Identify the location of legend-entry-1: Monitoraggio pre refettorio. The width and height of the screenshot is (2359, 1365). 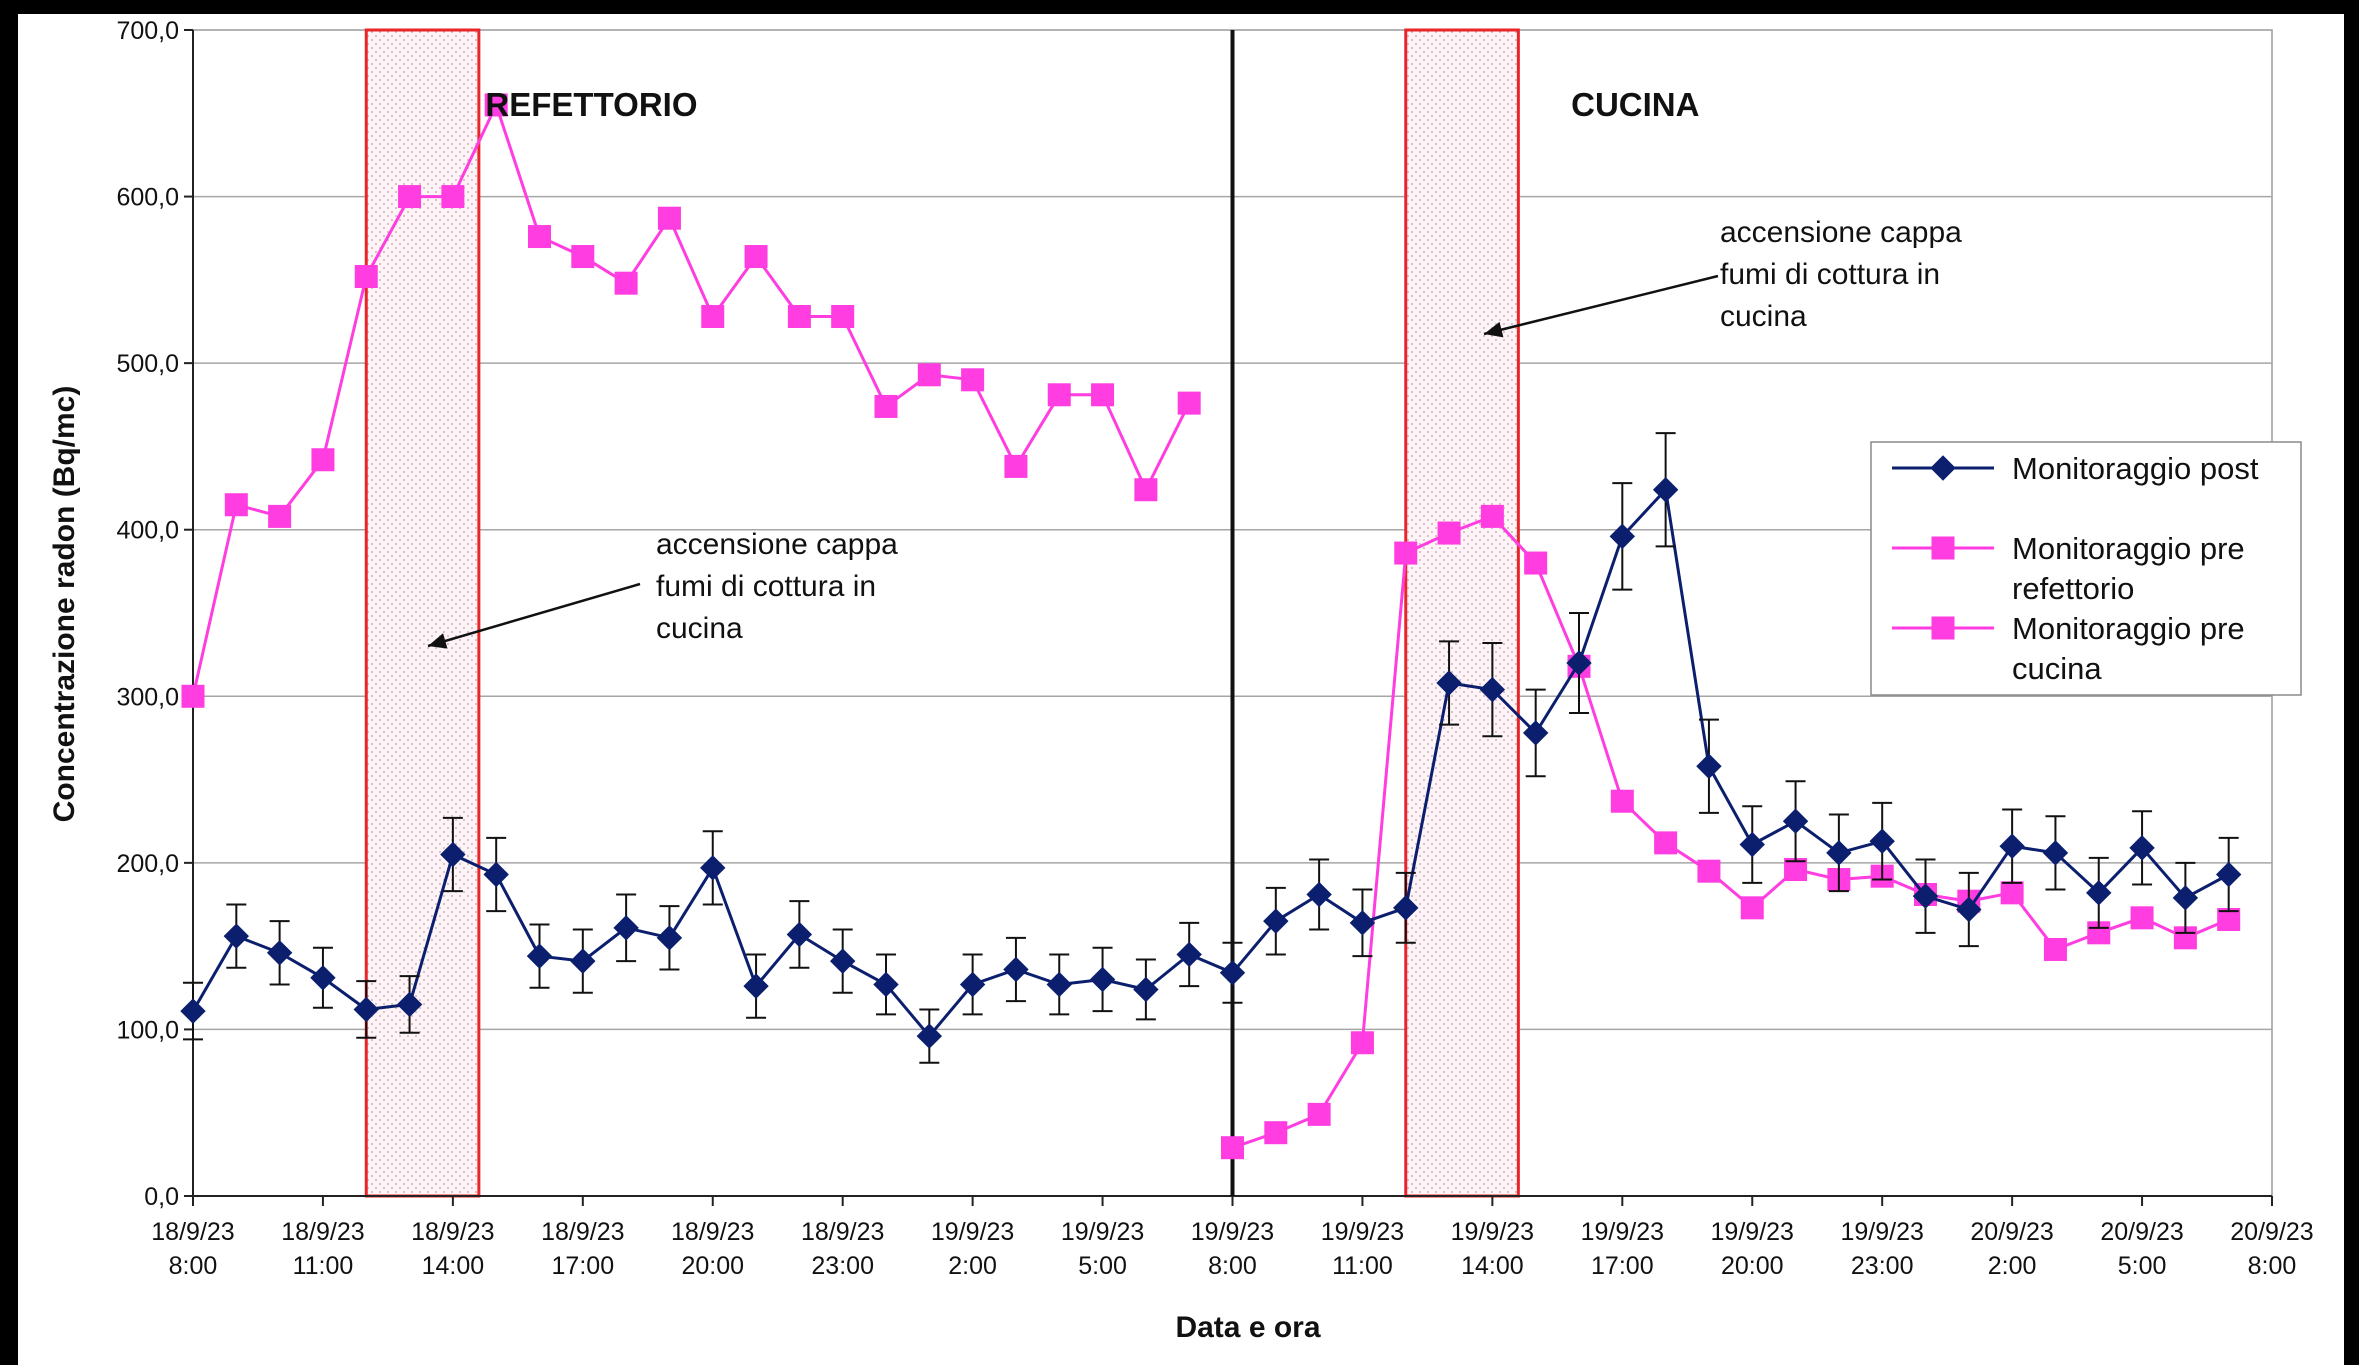
(2068, 568).